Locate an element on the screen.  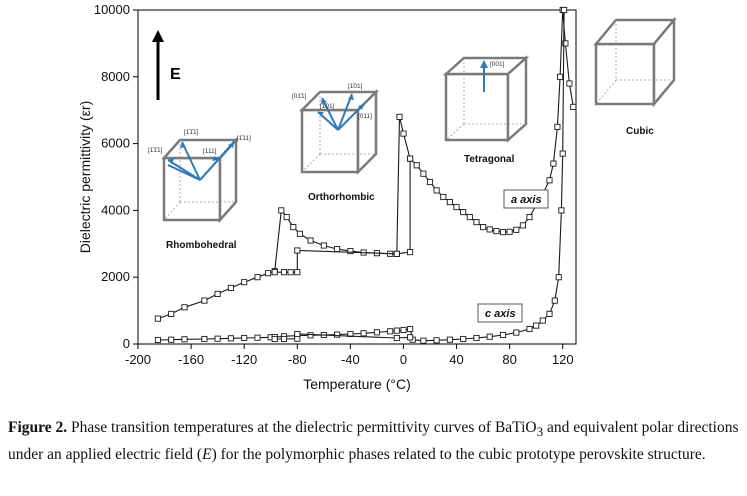
y-tick-label: 10000 is located at coordinates (112, 9).